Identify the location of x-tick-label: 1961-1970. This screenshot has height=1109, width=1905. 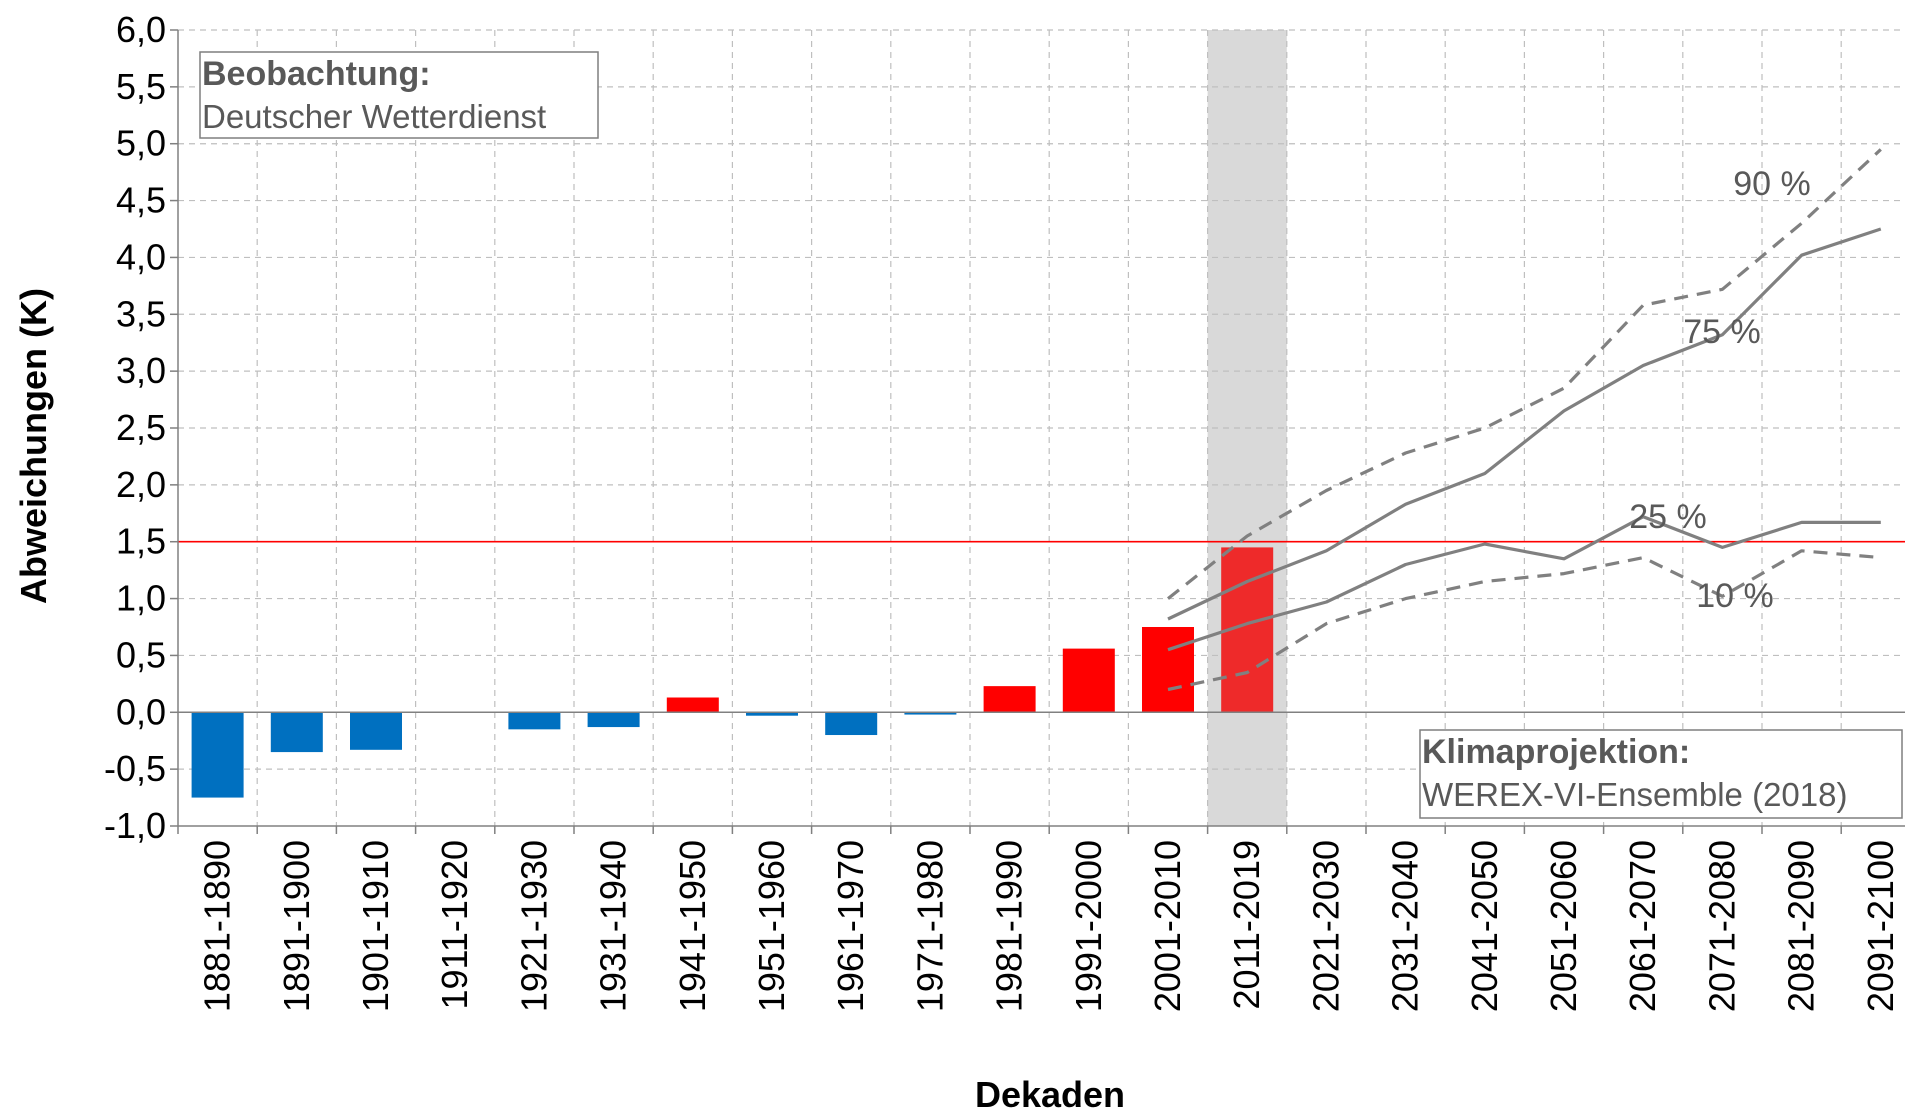
(850, 926).